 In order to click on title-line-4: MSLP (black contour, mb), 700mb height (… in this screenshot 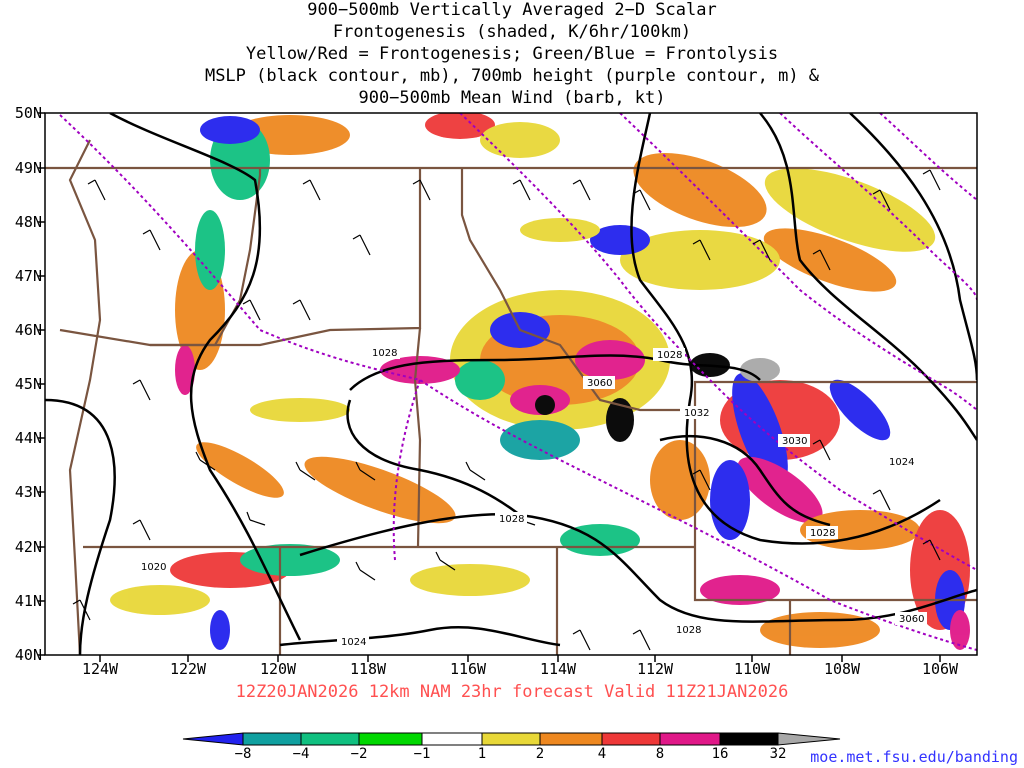, I will do `click(512, 76)`.